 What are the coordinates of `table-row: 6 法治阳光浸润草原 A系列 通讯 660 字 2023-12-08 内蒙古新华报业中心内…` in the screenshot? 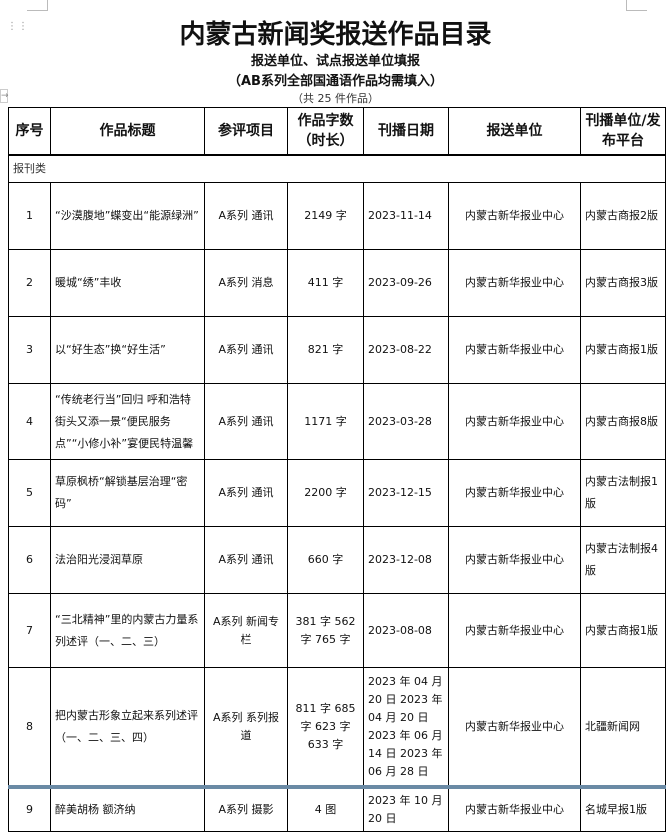 It's located at (337, 560).